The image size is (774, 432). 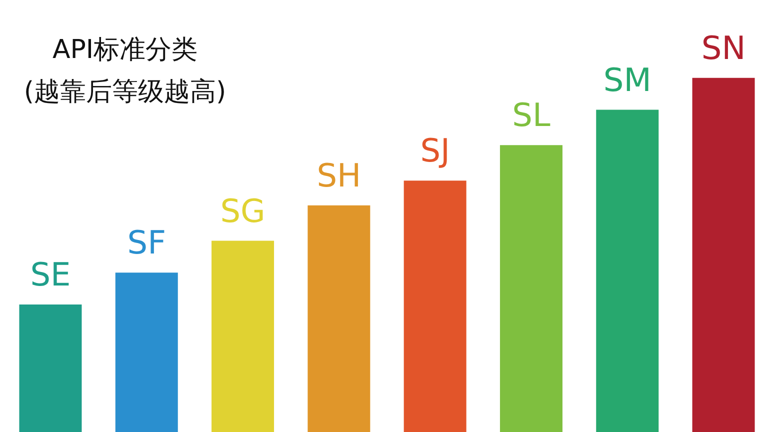 I want to click on x-tick-label: SM, so click(x=627, y=79).